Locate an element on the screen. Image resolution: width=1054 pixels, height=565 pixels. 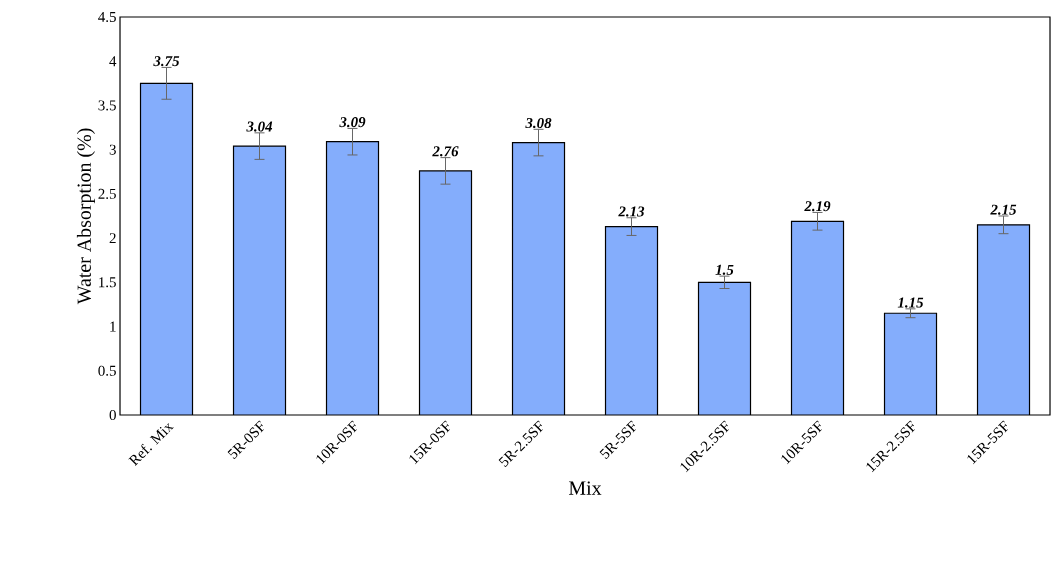
y-tick-label: 3 is located at coordinates (112, 149).